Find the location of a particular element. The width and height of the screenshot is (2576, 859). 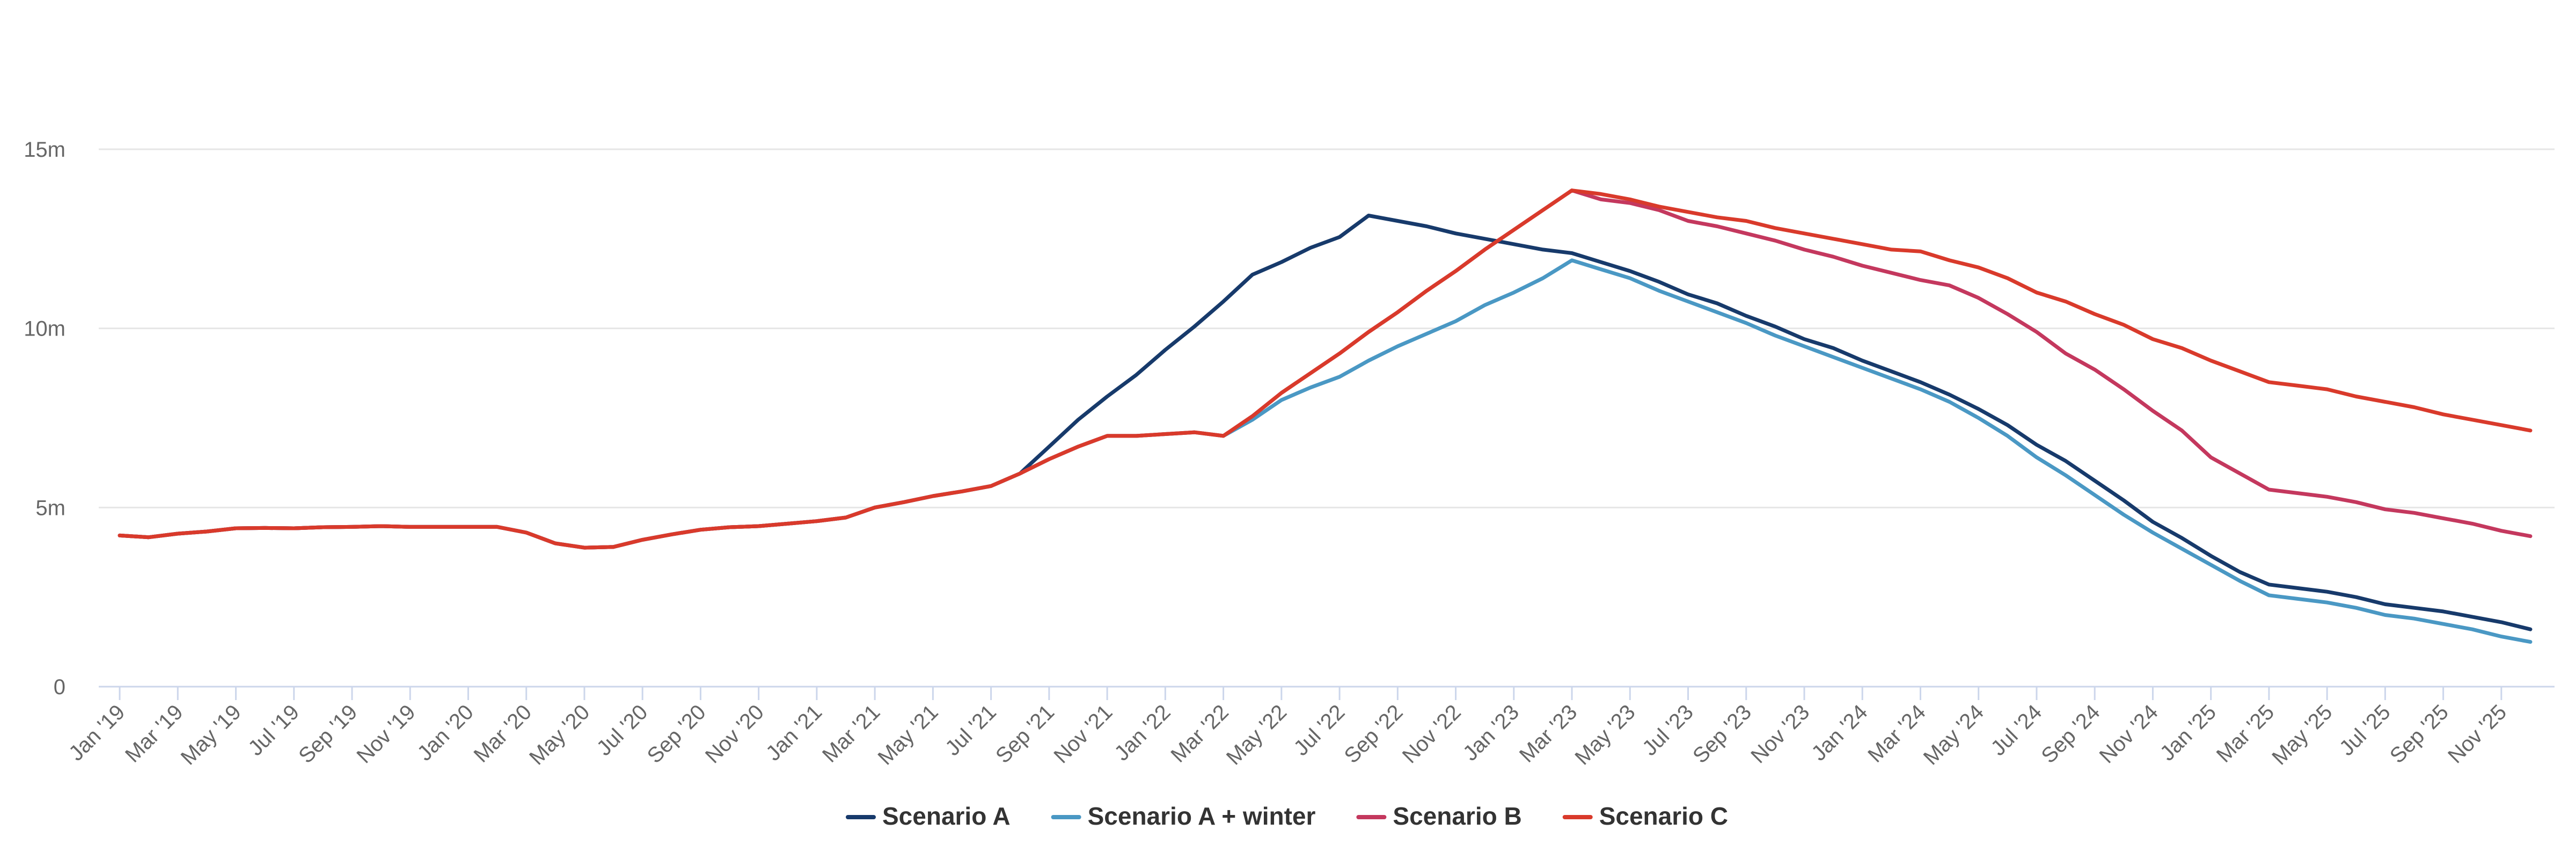

y-tick-label: 5m is located at coordinates (50, 508).